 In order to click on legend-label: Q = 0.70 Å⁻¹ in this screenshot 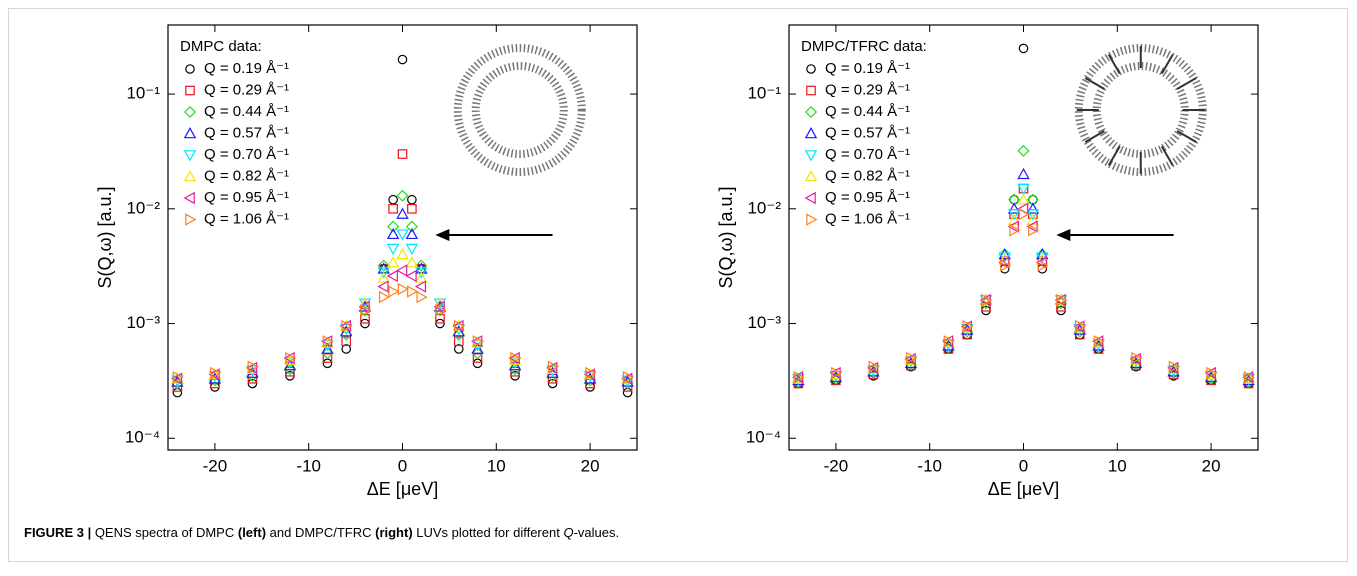, I will do `click(246, 154)`.